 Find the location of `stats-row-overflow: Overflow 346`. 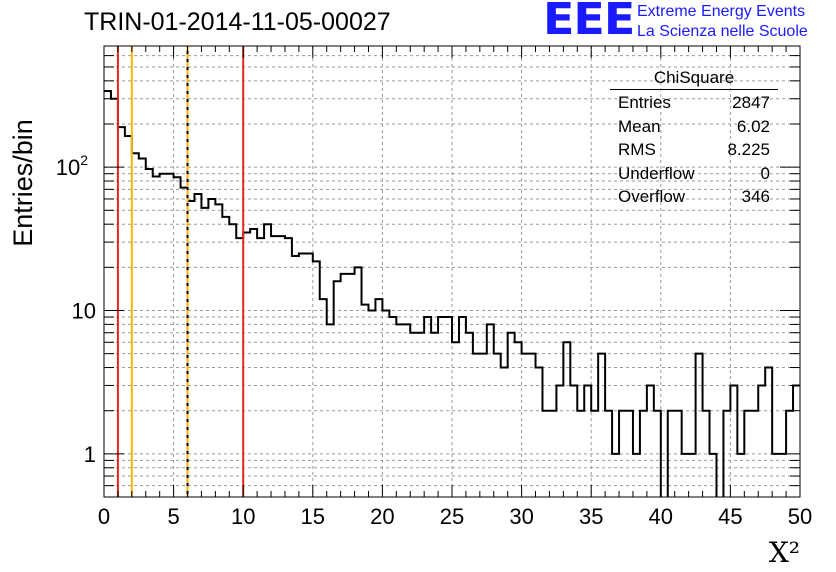

stats-row-overflow: Overflow 346 is located at coordinates (694, 197).